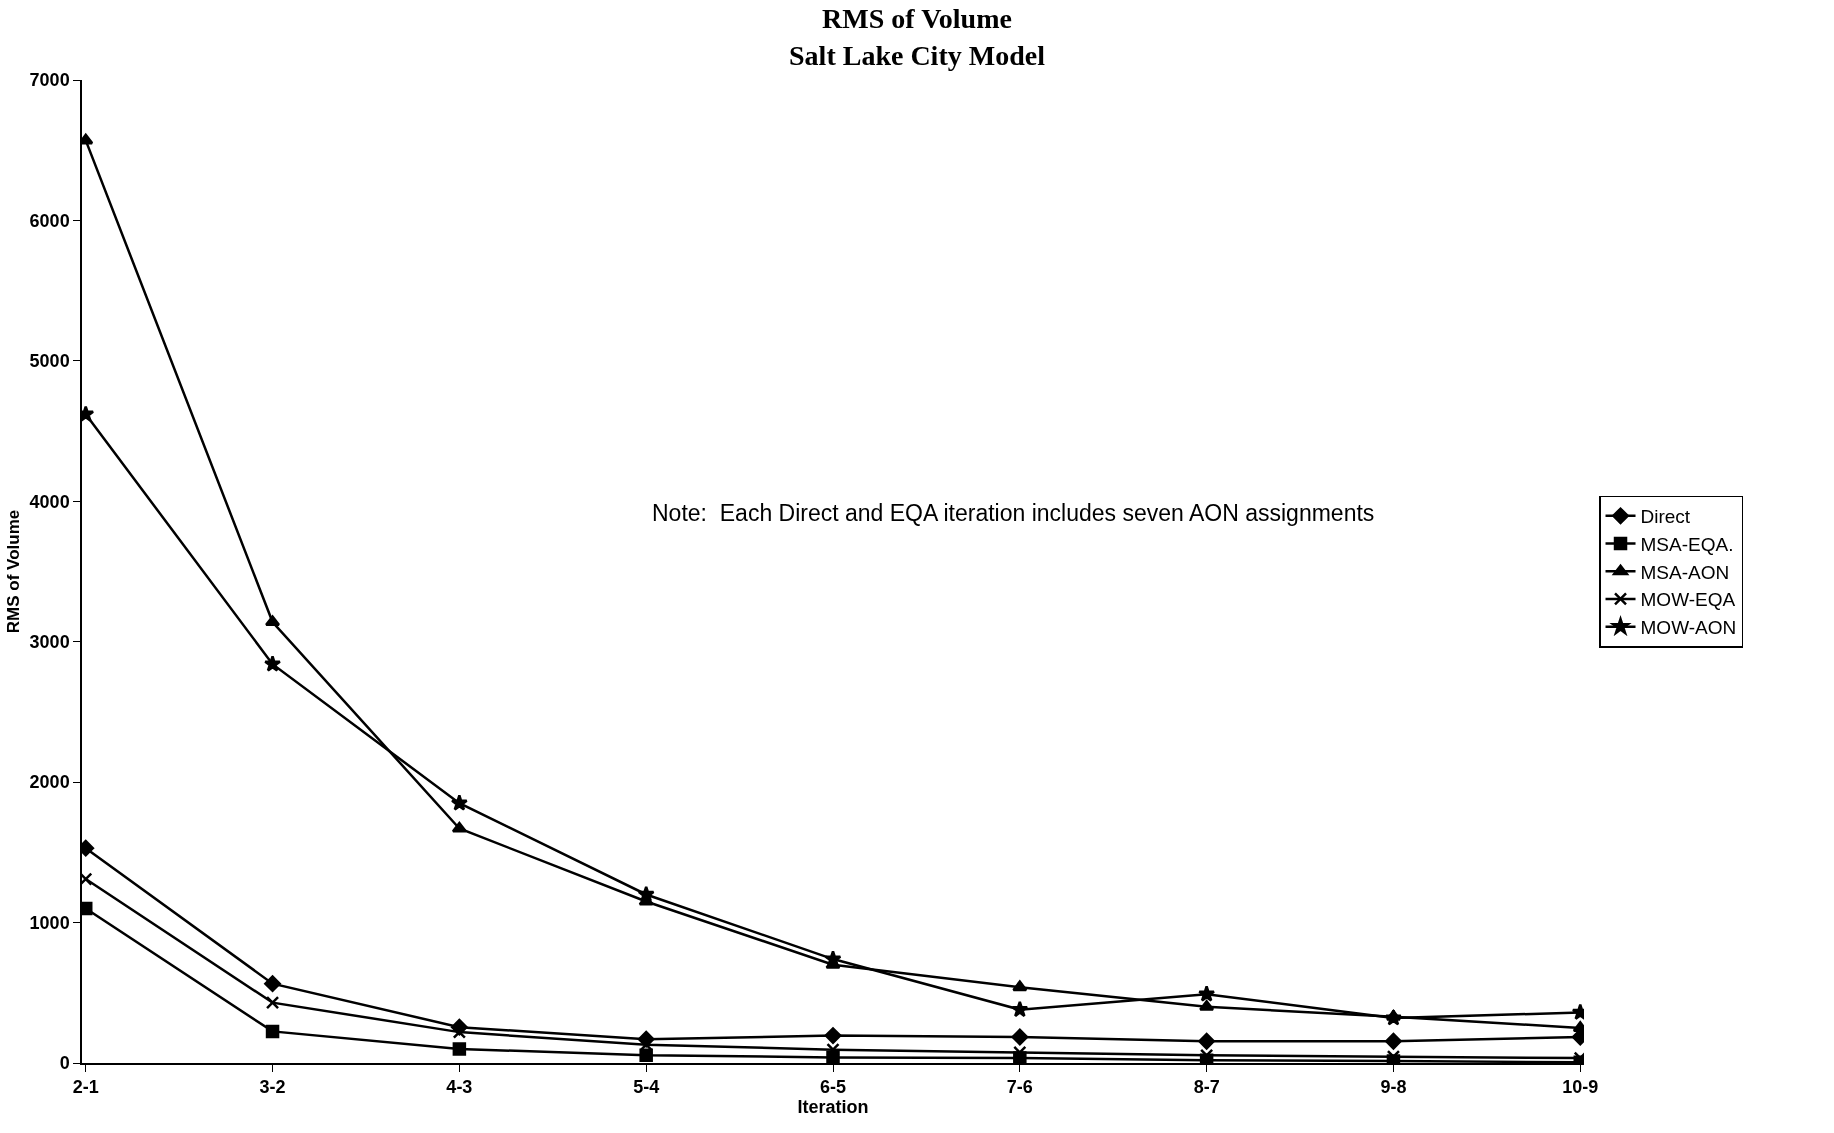 The width and height of the screenshot is (1834, 1133). Describe the element at coordinates (49, 922) in the screenshot. I see `y-tick-label: 1000` at that location.